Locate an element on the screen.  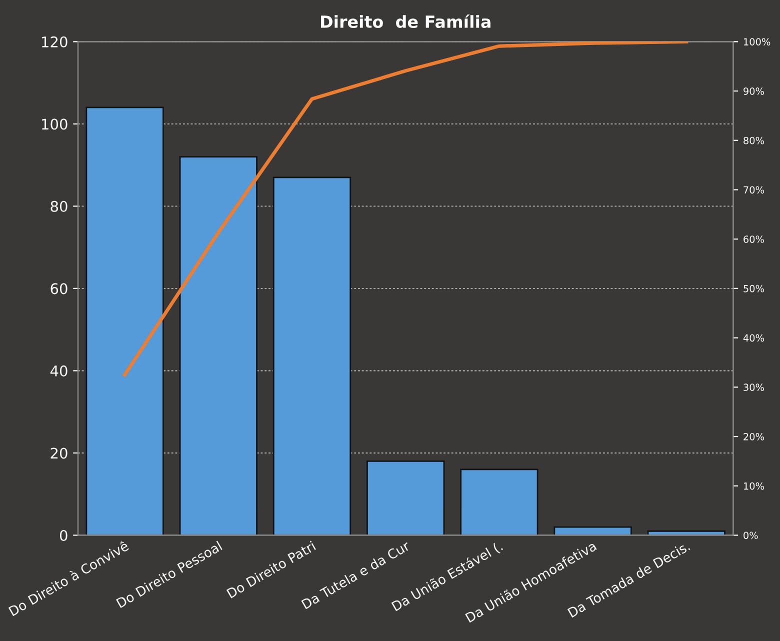
y2-tick-label: 10% is located at coordinates (754, 486).